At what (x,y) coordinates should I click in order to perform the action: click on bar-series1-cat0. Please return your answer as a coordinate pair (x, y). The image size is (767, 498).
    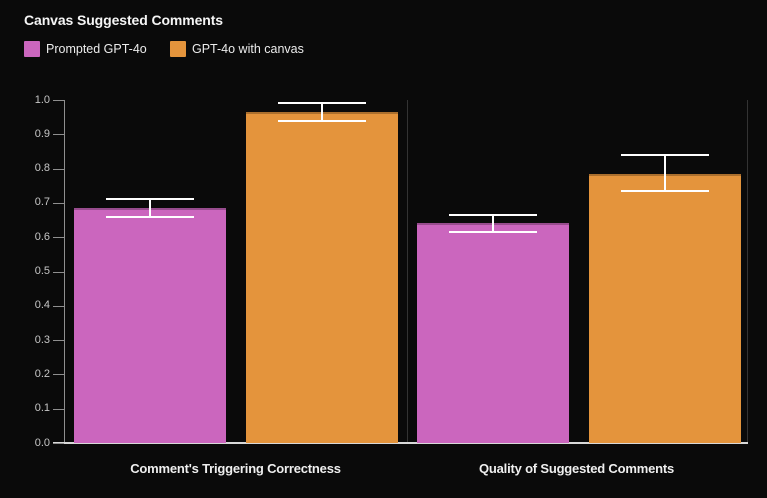
    Looking at the image, I should click on (321, 277).